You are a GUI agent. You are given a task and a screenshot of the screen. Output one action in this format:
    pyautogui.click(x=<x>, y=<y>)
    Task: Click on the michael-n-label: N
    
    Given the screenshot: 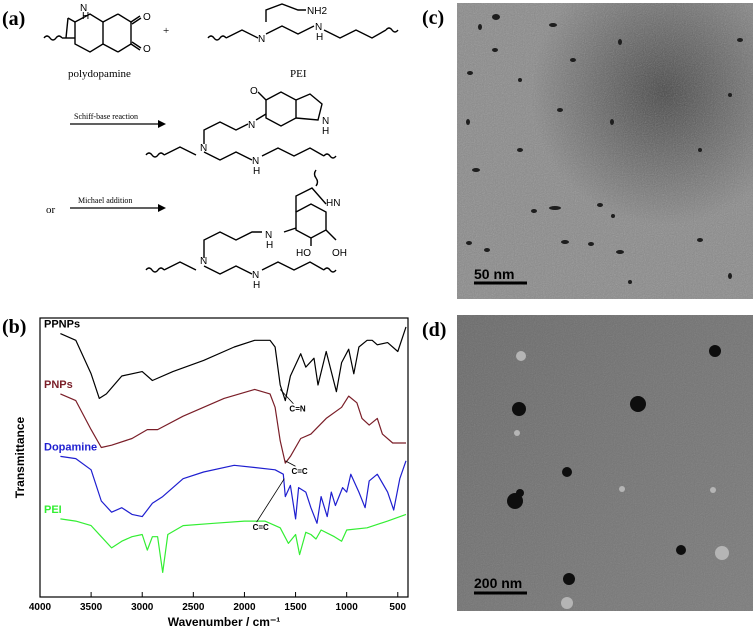 What is the action you would take?
    pyautogui.click(x=203, y=261)
    